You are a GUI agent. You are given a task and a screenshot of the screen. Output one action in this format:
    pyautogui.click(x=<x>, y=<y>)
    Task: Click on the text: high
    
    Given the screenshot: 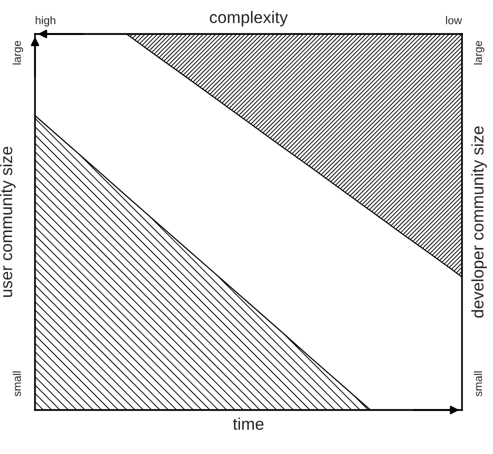 What is the action you would take?
    pyautogui.click(x=46, y=21)
    